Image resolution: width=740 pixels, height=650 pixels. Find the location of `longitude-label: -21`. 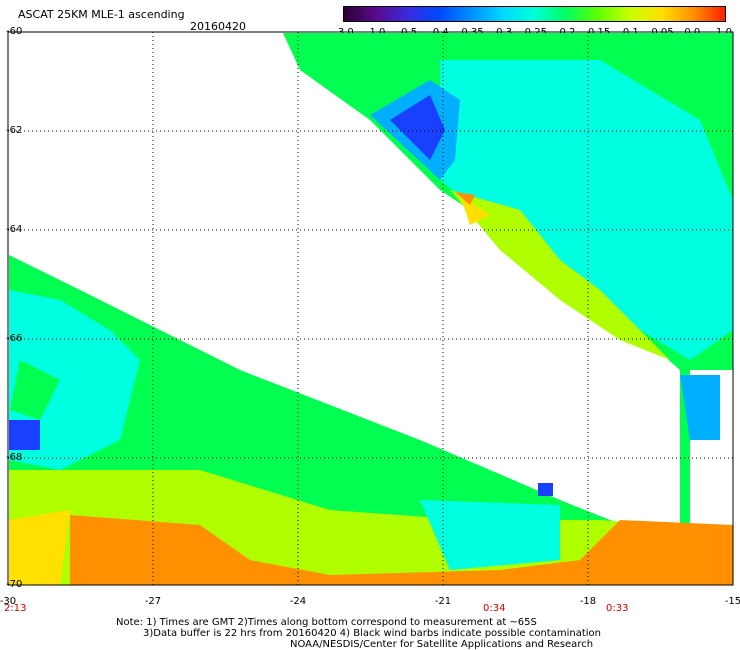

longitude-label: -21 is located at coordinates (443, 601).